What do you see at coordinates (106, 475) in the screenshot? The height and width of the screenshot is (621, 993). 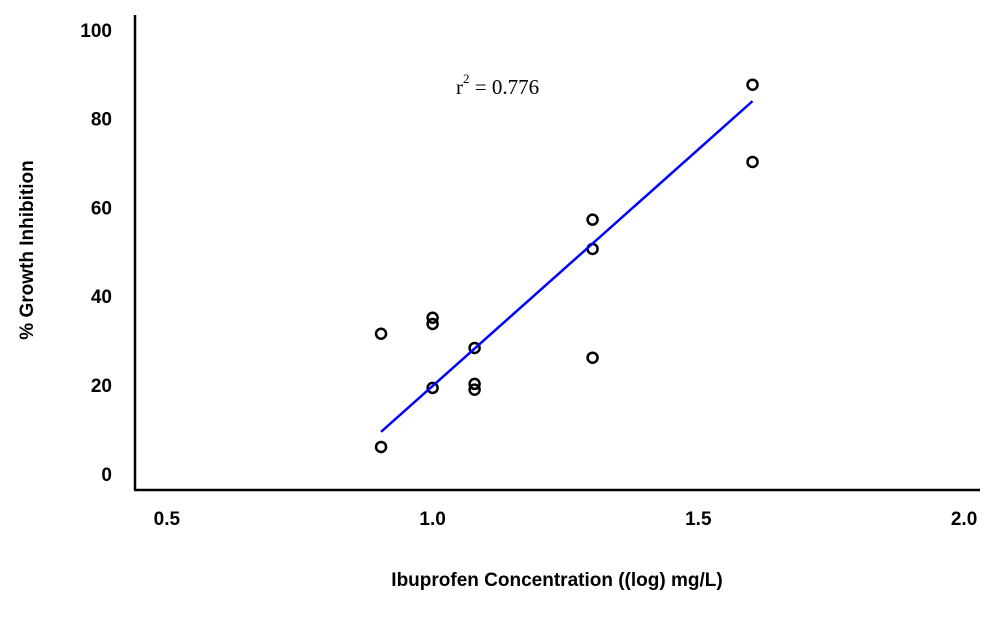 I see `y-tick-label: 0` at bounding box center [106, 475].